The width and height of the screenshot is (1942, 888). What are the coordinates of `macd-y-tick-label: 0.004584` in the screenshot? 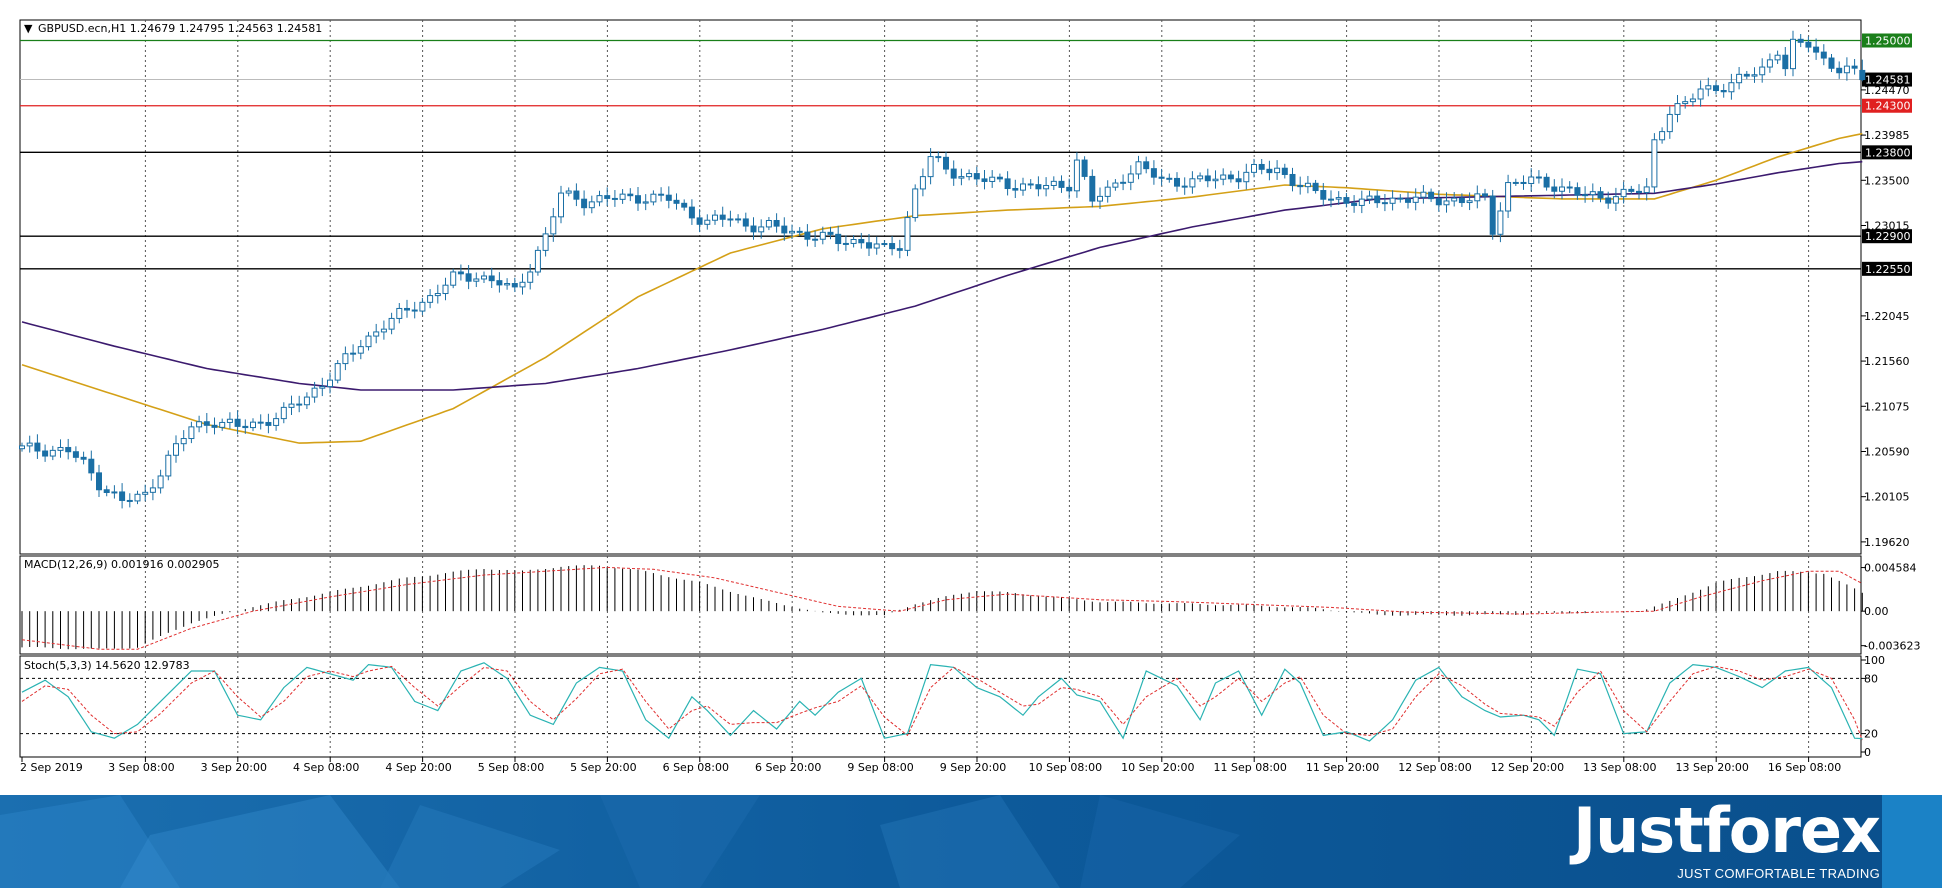 It's located at (1890, 568).